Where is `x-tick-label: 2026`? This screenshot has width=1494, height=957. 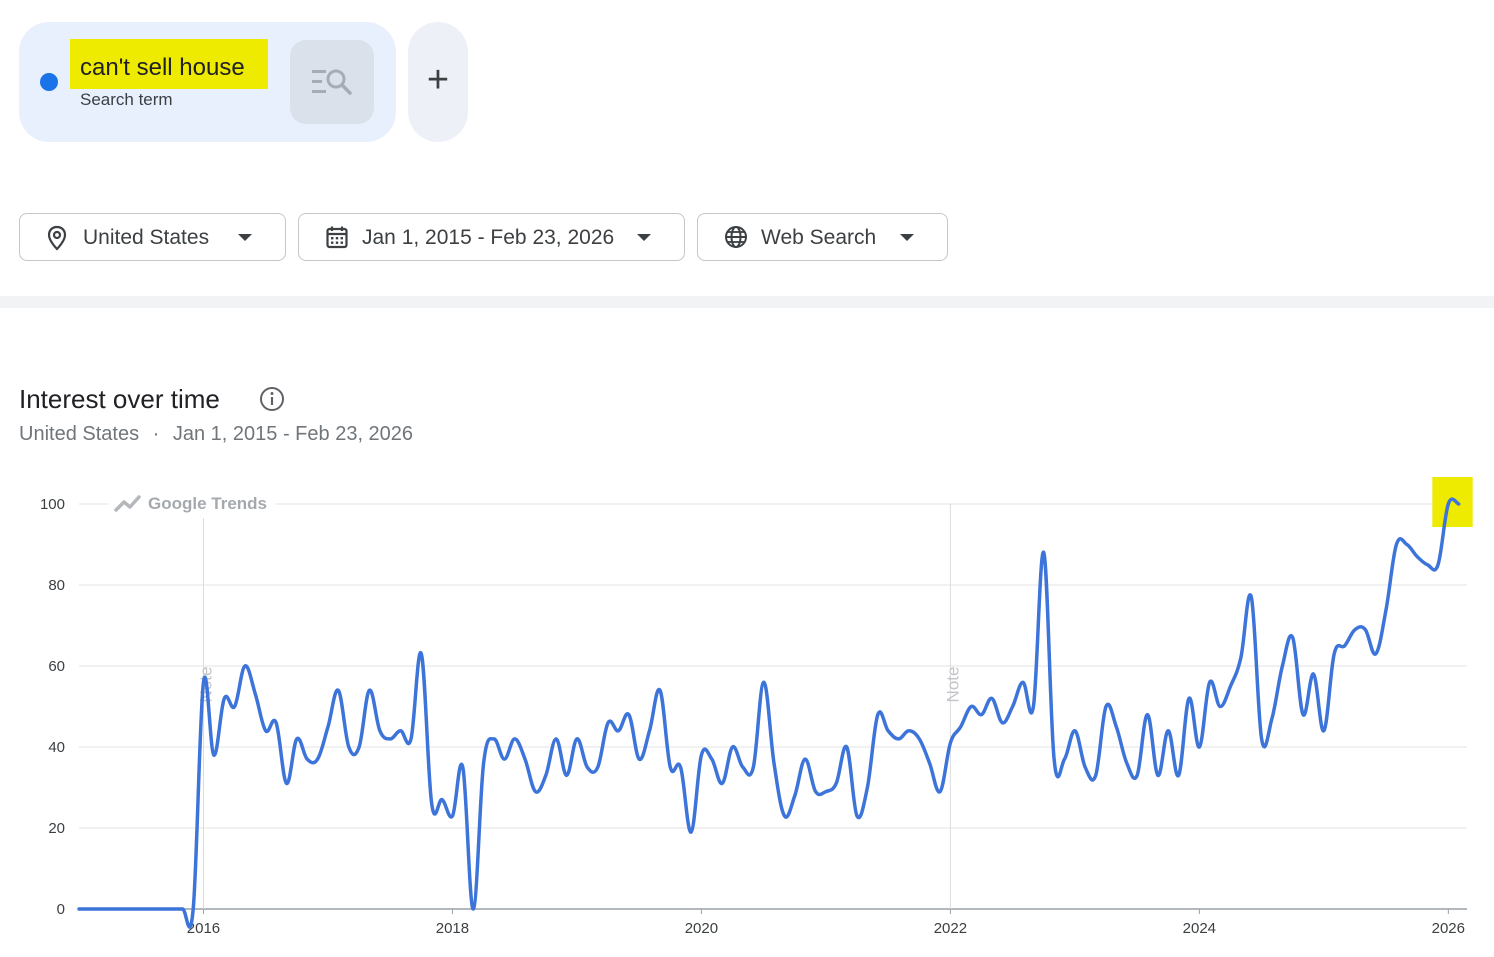
x-tick-label: 2026 is located at coordinates (1448, 928).